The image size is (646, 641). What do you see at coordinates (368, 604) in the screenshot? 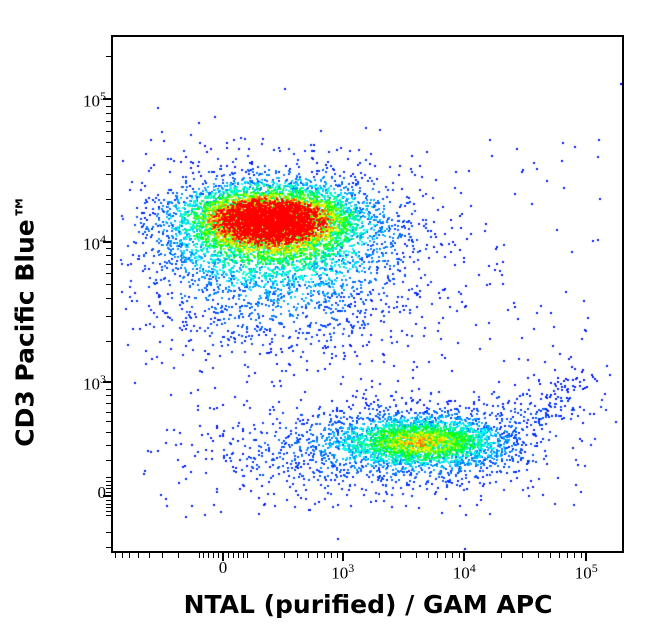
I see `x-axis-title: NTAL (purified) / GAM APC` at bounding box center [368, 604].